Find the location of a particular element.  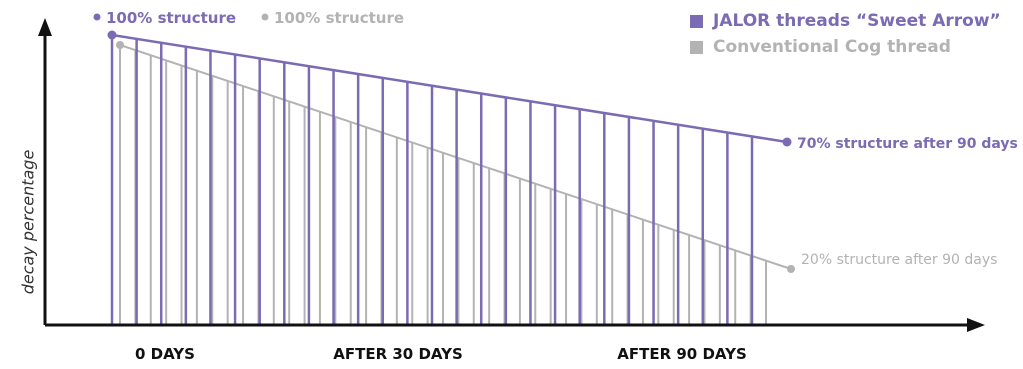

legend-item-gray: Conventional Cog thread is located at coordinates (845, 47).